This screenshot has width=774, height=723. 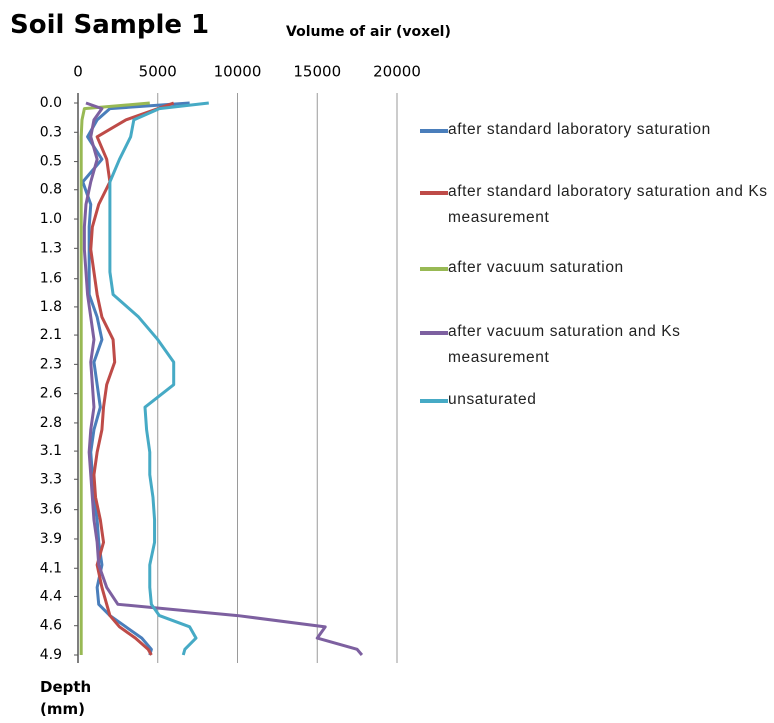 I want to click on y-tick-label: 1.8, so click(x=51, y=307).